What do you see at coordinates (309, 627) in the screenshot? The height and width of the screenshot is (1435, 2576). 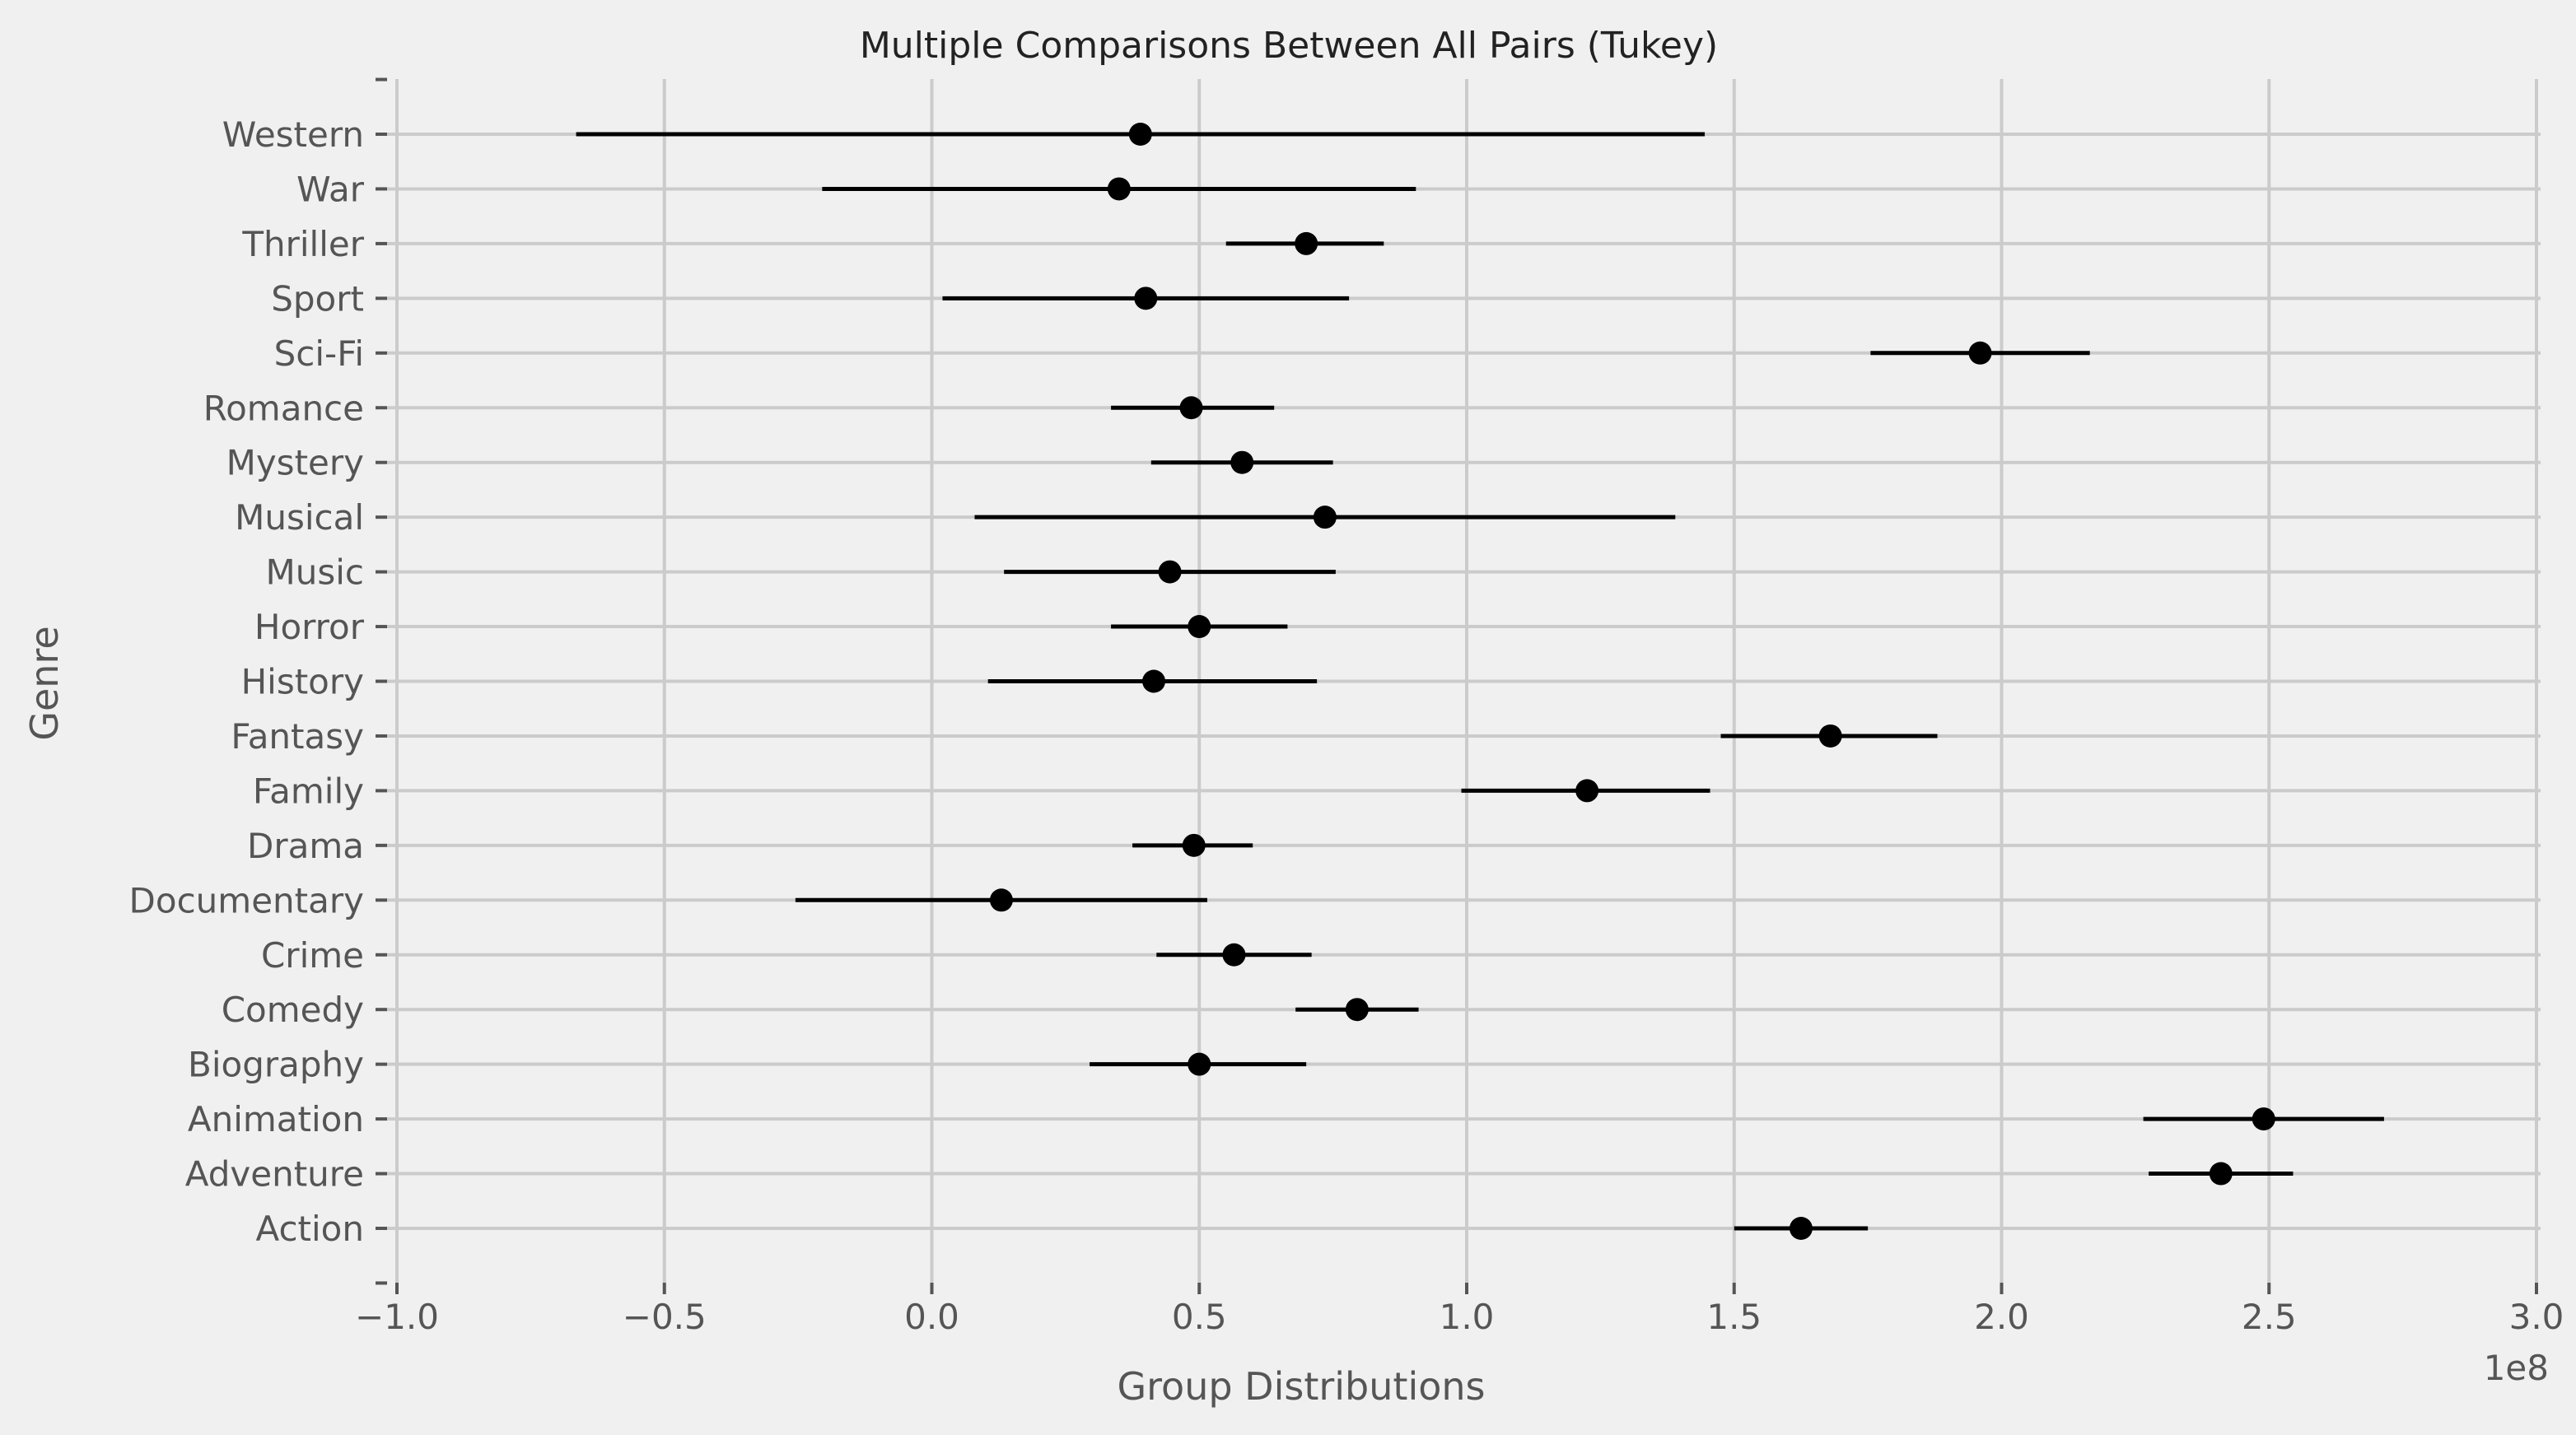 I see `y-tick-label: Horror` at bounding box center [309, 627].